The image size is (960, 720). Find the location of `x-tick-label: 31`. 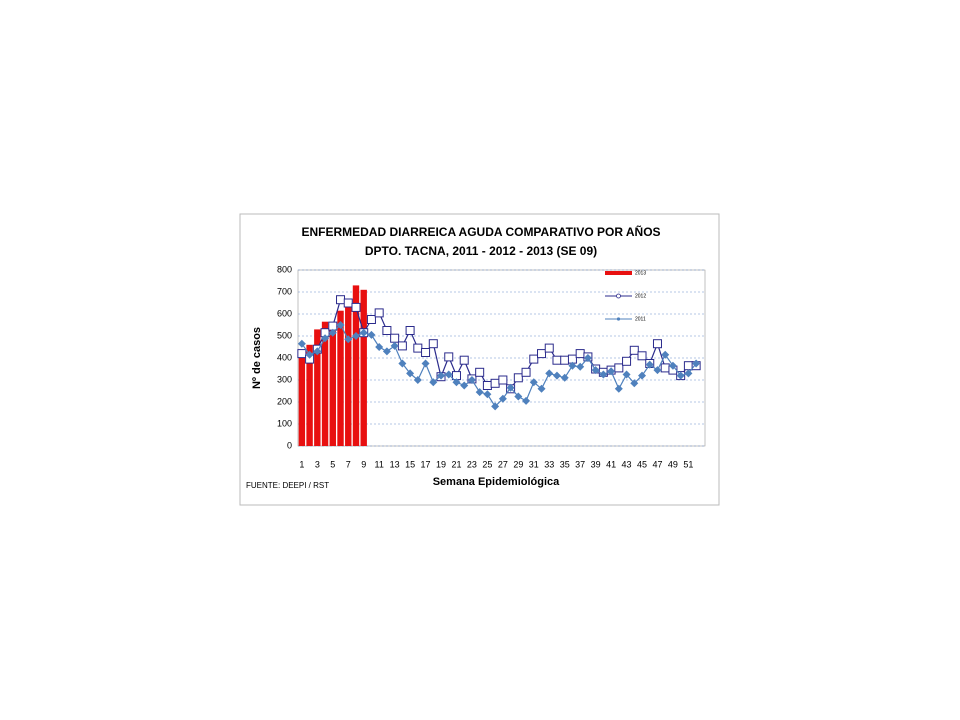

x-tick-label: 31 is located at coordinates (534, 464).